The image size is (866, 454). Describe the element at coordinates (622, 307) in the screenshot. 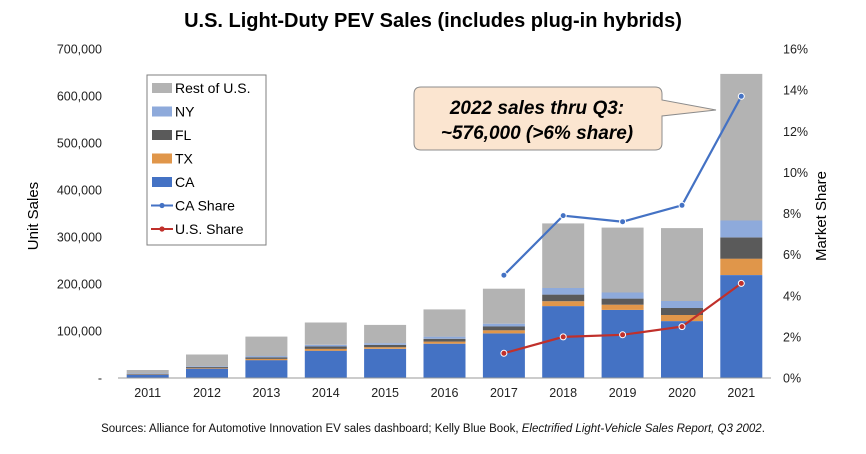

I see `bar-tx-2019` at that location.